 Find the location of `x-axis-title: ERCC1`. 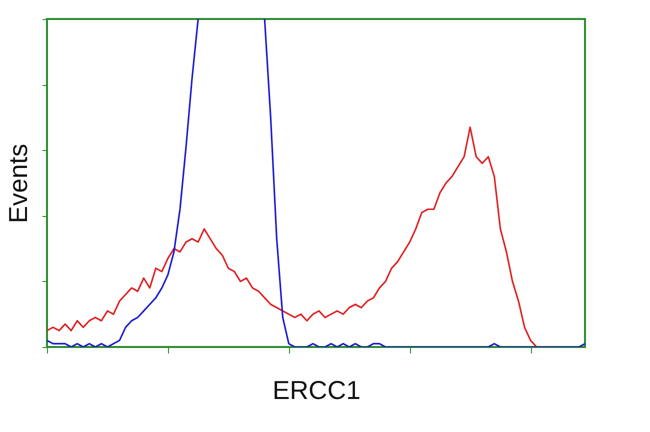

x-axis-title: ERCC1 is located at coordinates (316, 390).